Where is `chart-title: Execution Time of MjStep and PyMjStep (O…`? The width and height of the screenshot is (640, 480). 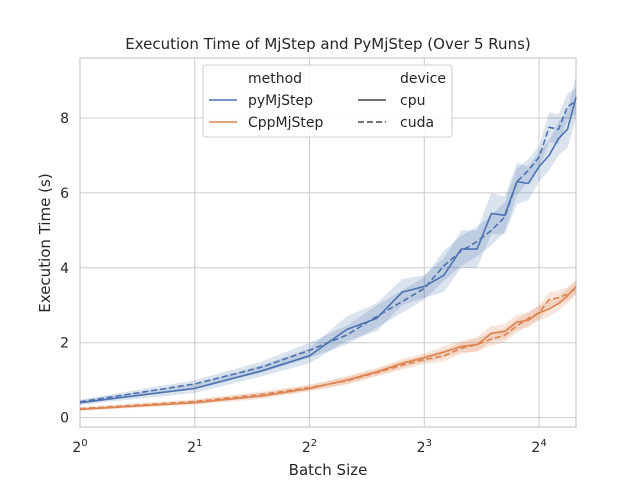
chart-title: Execution Time of MjStep and PyMjStep (O… is located at coordinates (328, 44).